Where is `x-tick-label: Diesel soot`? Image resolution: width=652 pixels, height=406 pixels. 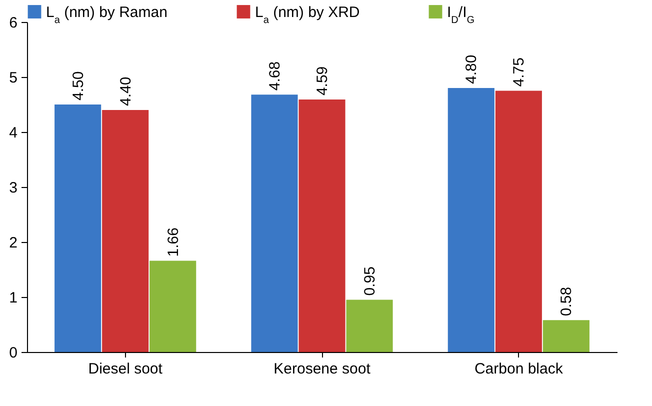 x-tick-label: Diesel soot is located at coordinates (126, 369).